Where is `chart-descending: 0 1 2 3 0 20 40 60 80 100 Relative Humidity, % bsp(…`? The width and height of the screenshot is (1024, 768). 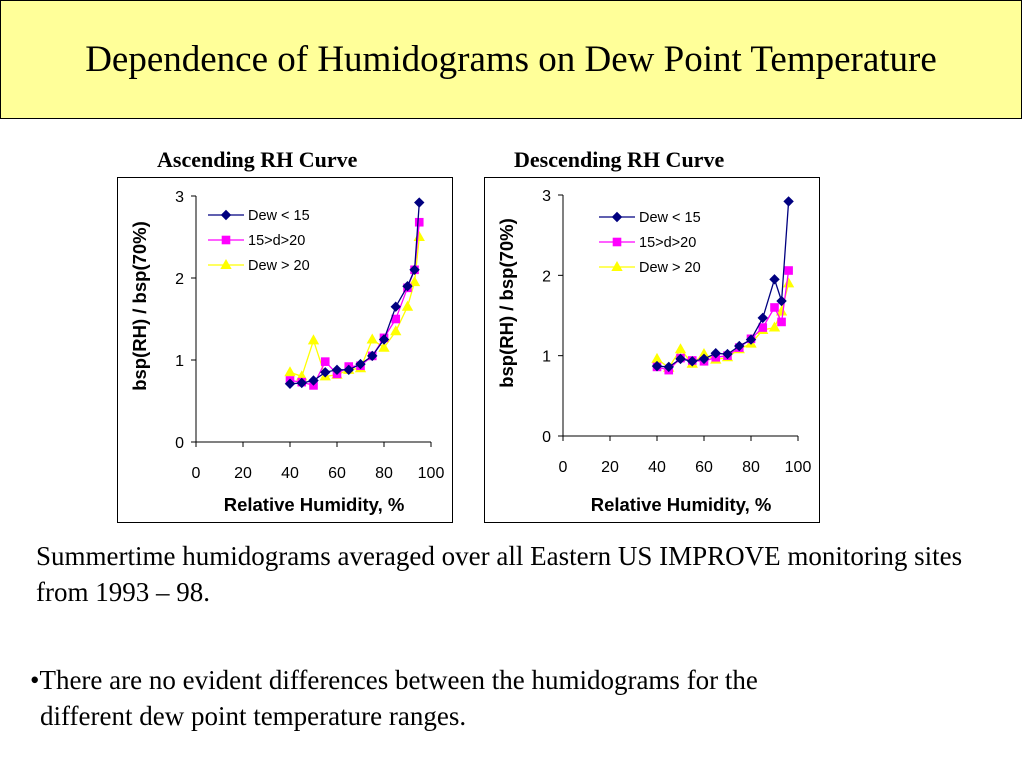 chart-descending: 0 1 2 3 0 20 40 60 80 100 Relative Humidity, % bsp(… is located at coordinates (652, 350).